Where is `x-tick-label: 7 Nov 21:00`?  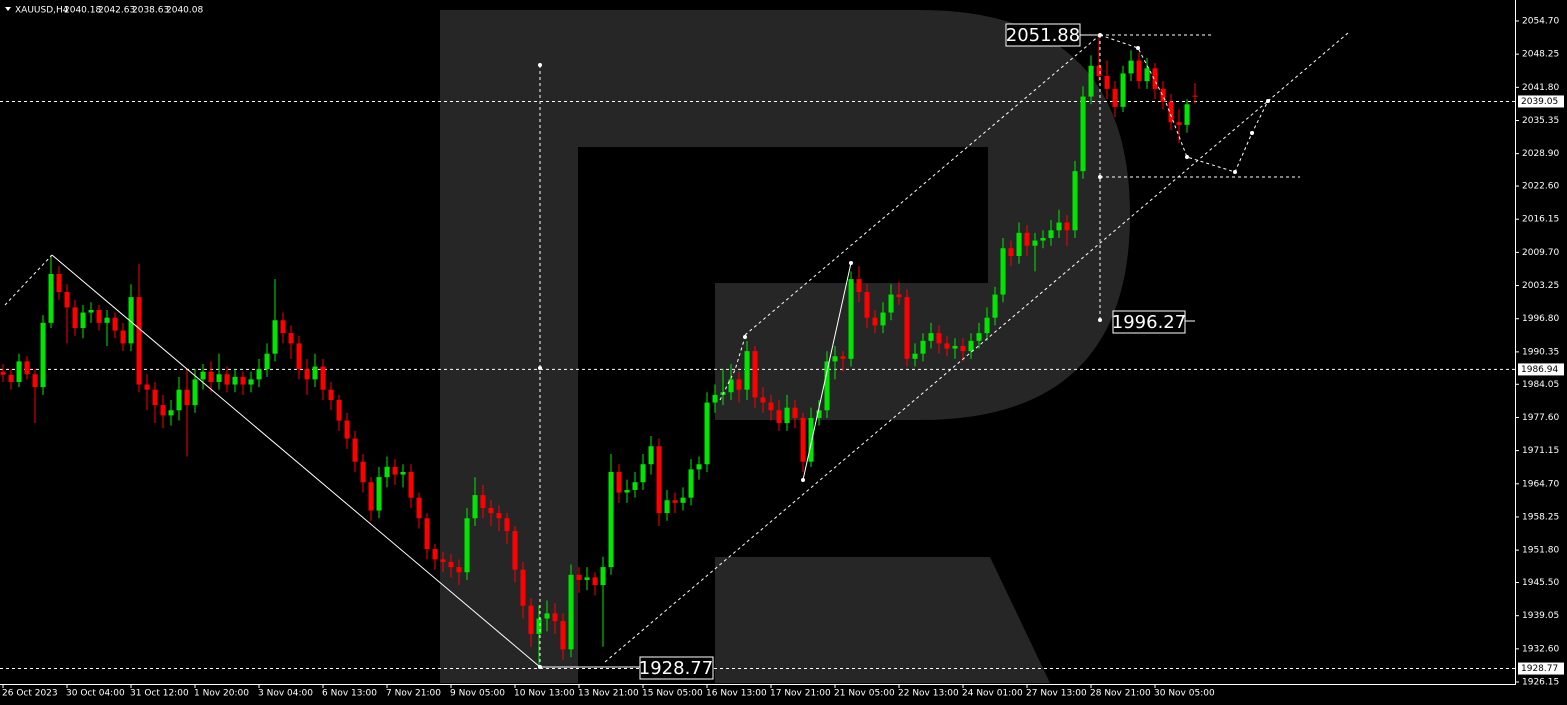 x-tick-label: 7 Nov 21:00 is located at coordinates (413, 694).